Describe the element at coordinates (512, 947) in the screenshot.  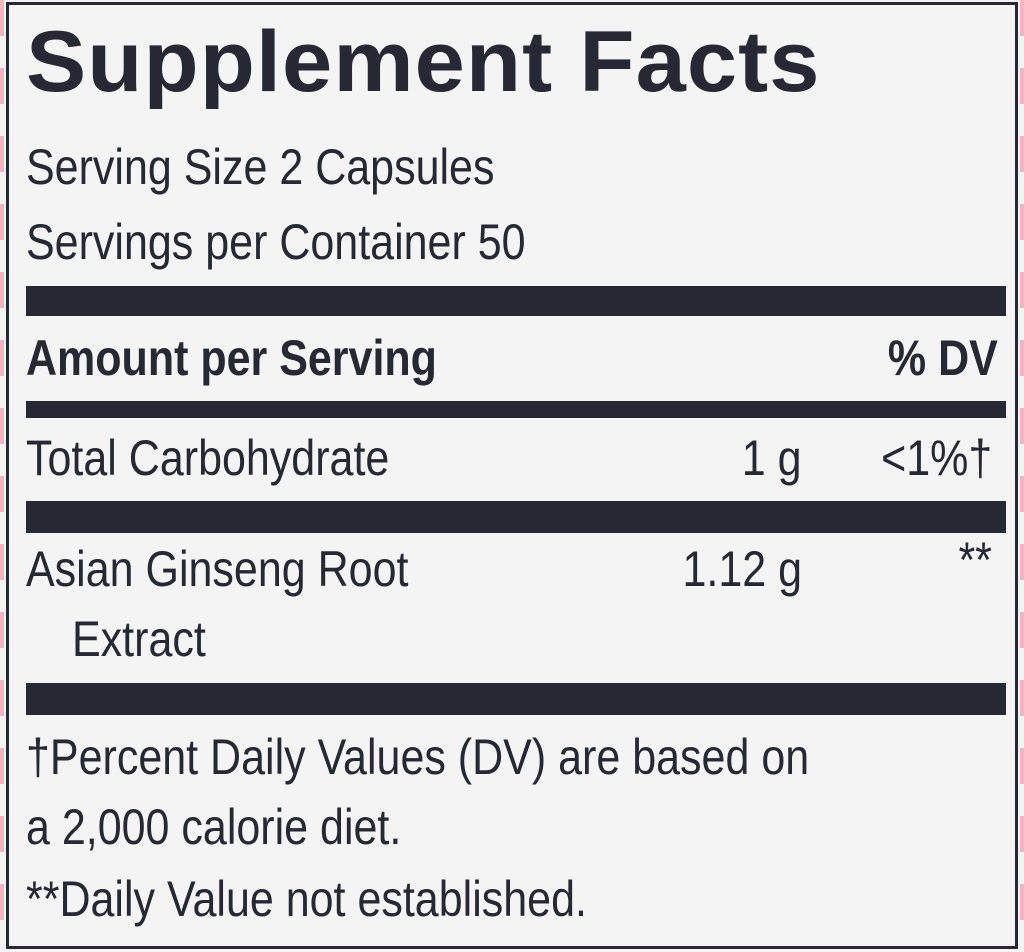
I see `panel-border-bottom` at that location.